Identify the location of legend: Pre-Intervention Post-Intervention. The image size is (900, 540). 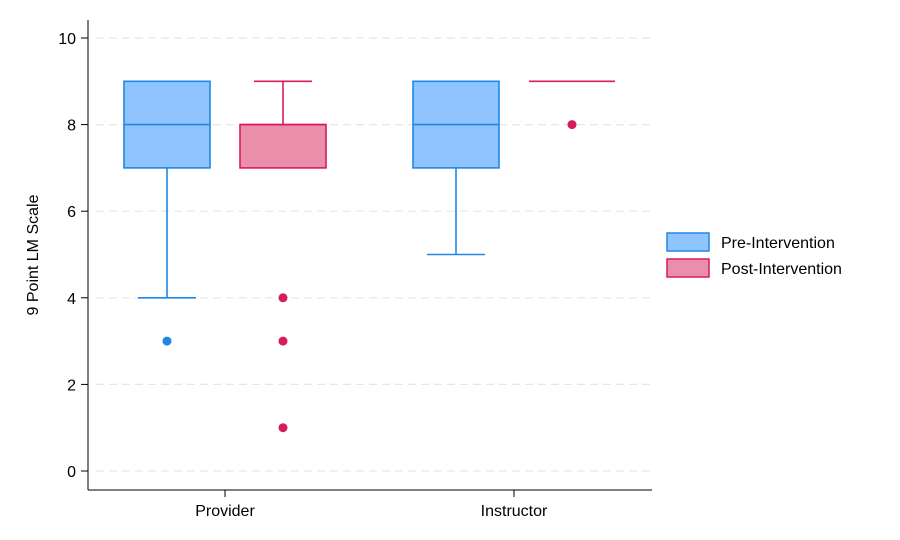
(754, 255).